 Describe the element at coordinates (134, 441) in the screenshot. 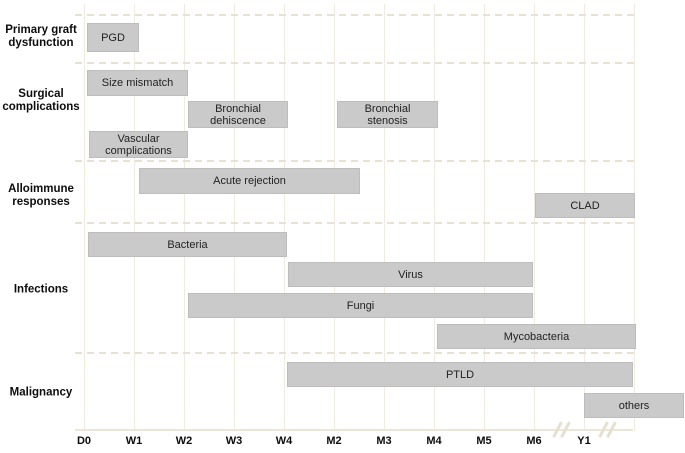

I see `x-tick-label-w1: W1` at that location.